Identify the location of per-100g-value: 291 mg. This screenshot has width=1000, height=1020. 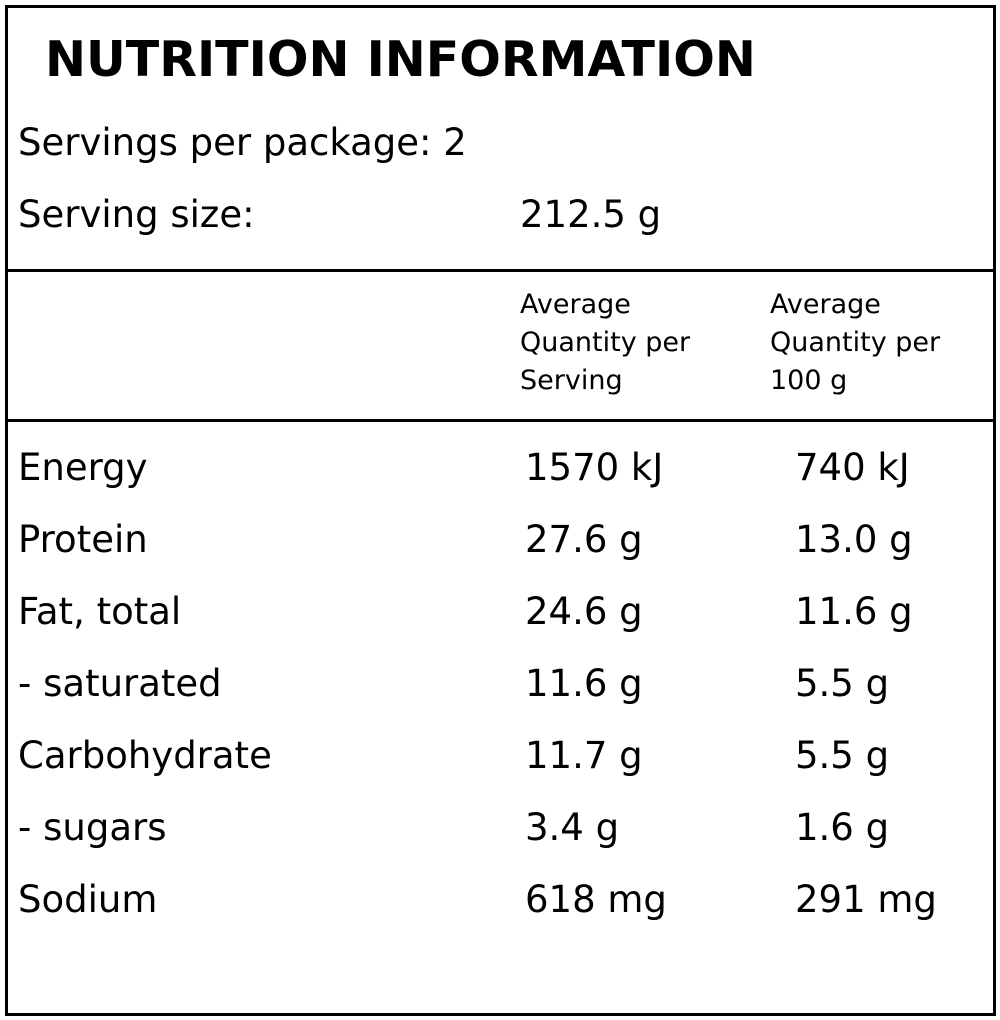
(866, 899).